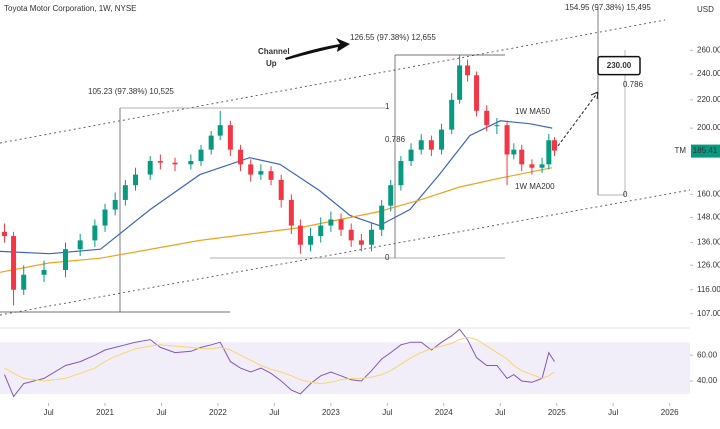 Image resolution: width=720 pixels, height=429 pixels. Describe the element at coordinates (271, 63) in the screenshot. I see `annotation: Up` at that location.